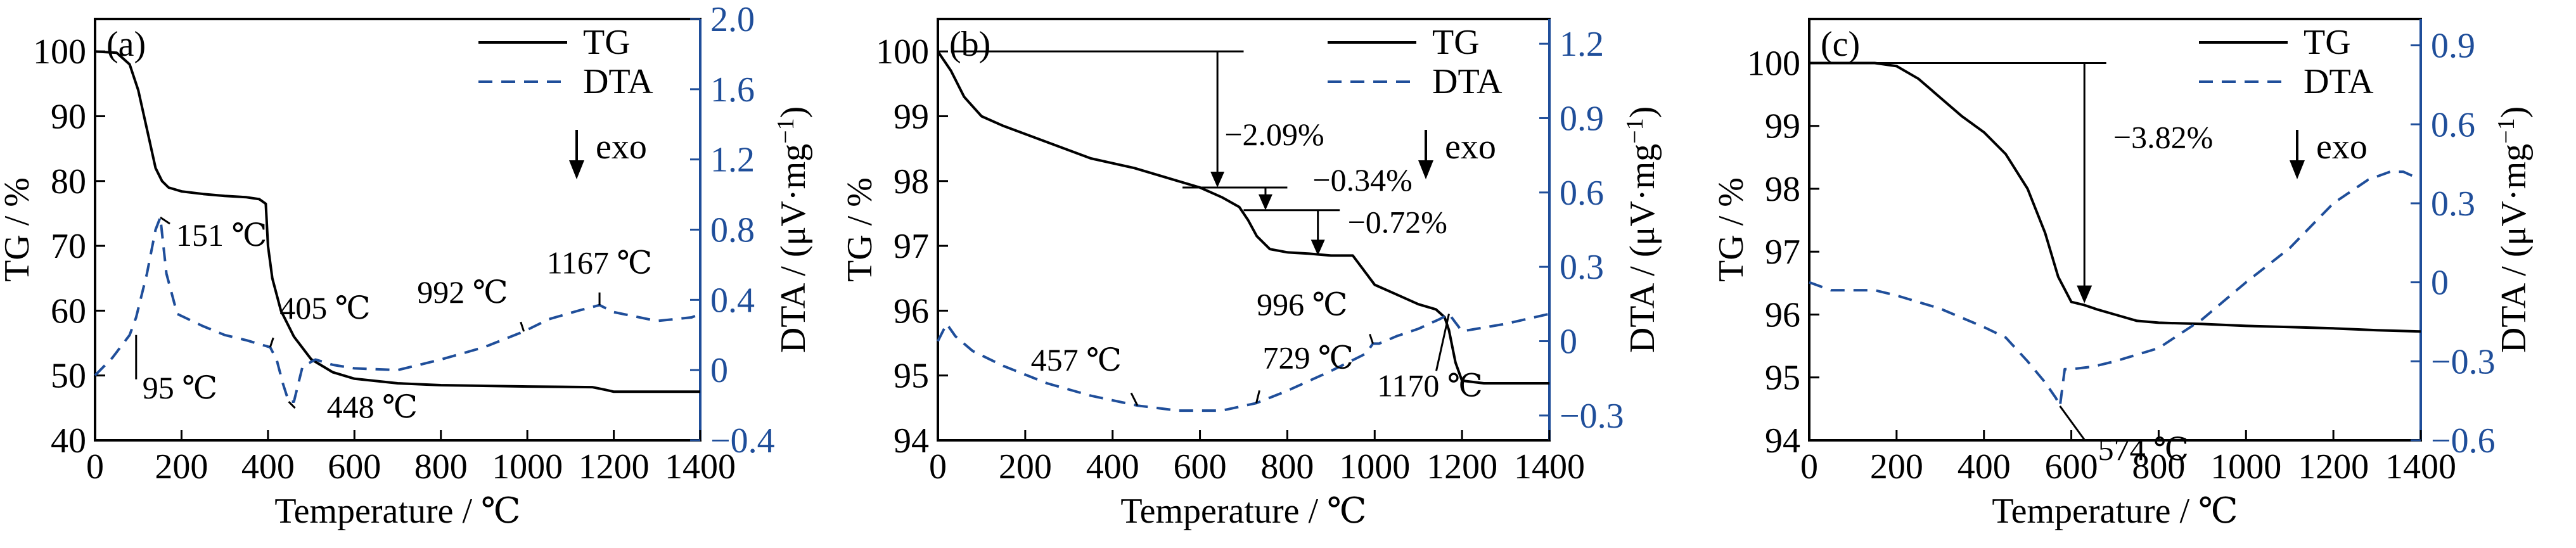 The width and height of the screenshot is (2576, 548). What do you see at coordinates (68, 246) in the screenshot?
I see `y-left-tick-label: 70` at bounding box center [68, 246].